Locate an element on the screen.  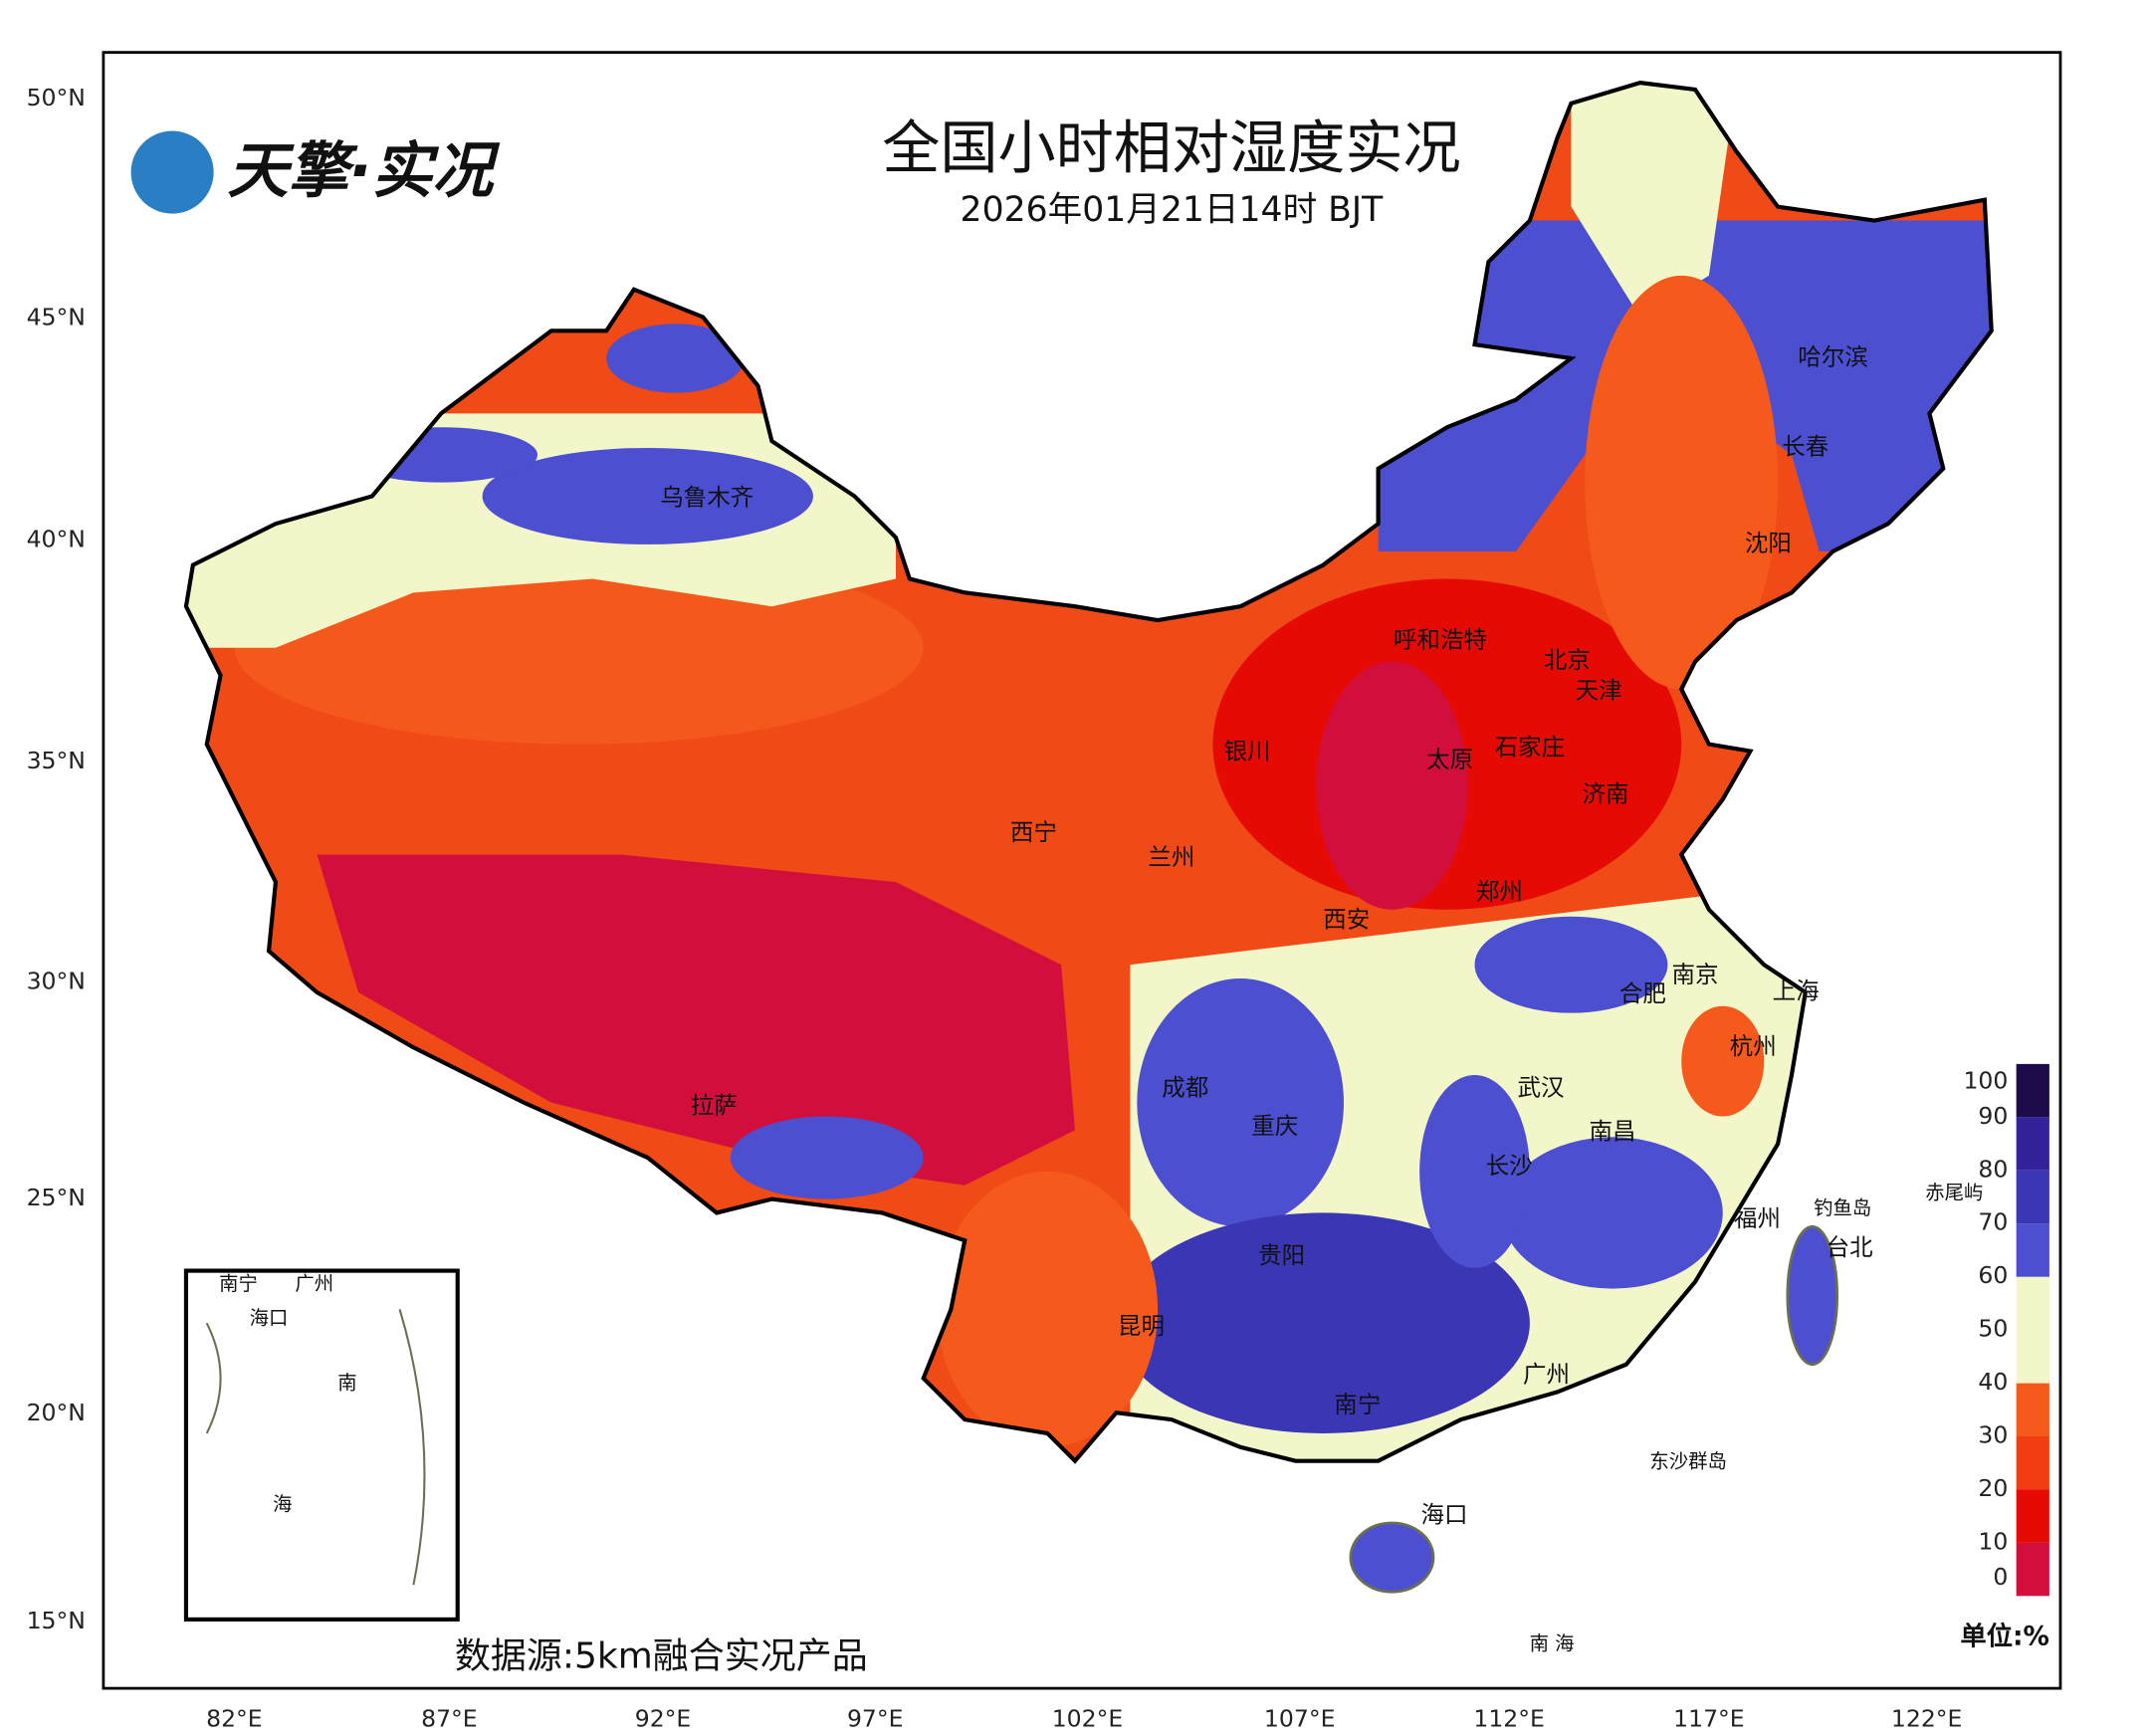
city-label: 上海 is located at coordinates (1796, 990).